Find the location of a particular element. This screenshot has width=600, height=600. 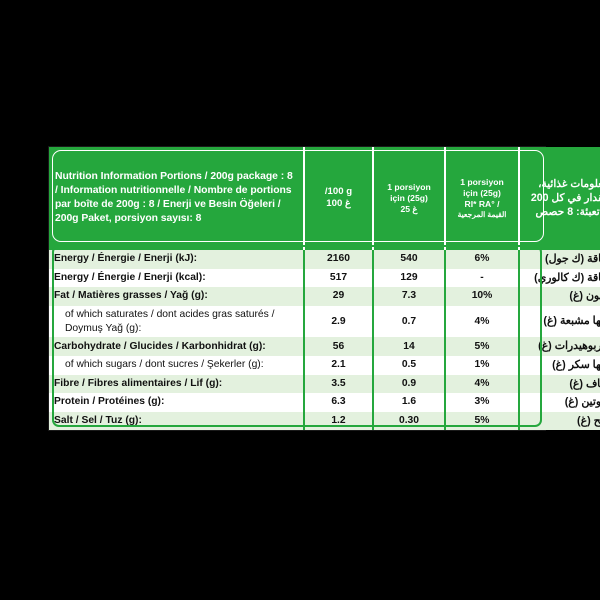

nutrient-value-per-100g: 517 is located at coordinates (339, 278).